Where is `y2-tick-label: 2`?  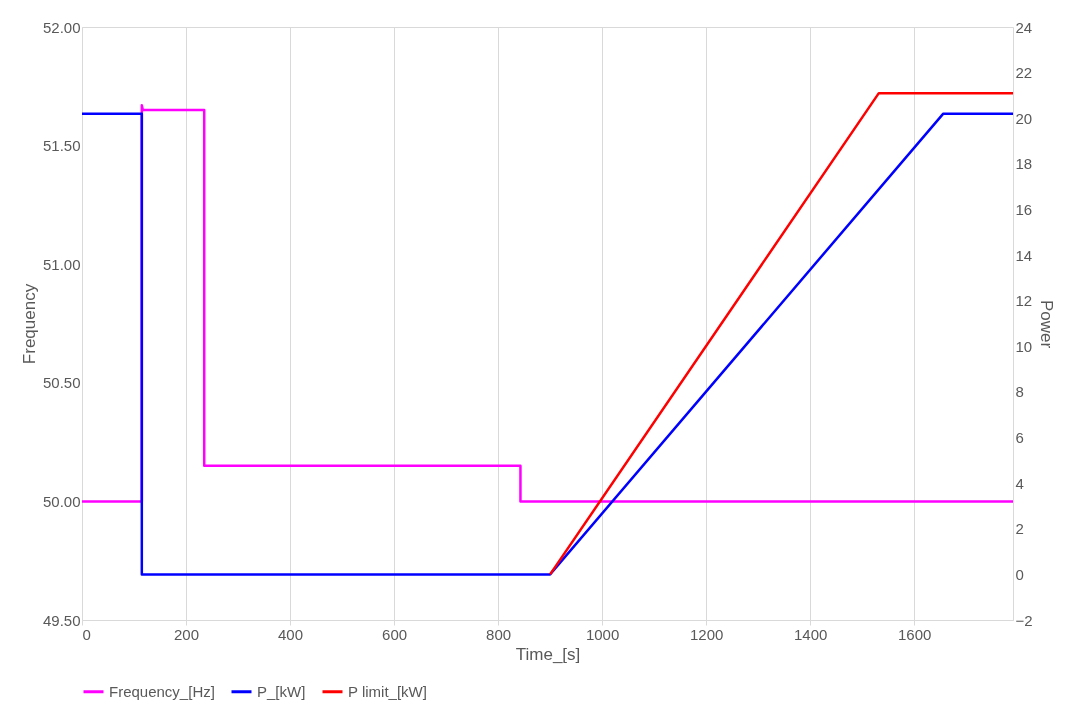
y2-tick-label: 2 is located at coordinates (1019, 529).